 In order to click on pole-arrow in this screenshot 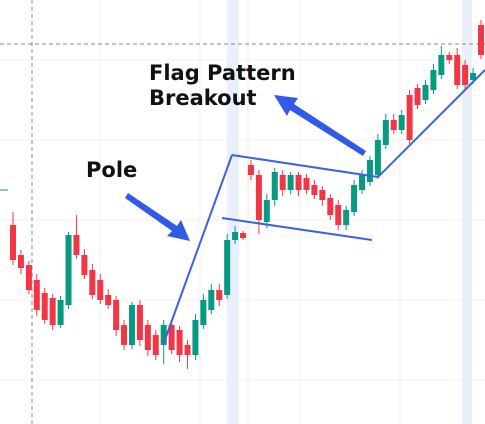, I will do `click(157, 217)`.